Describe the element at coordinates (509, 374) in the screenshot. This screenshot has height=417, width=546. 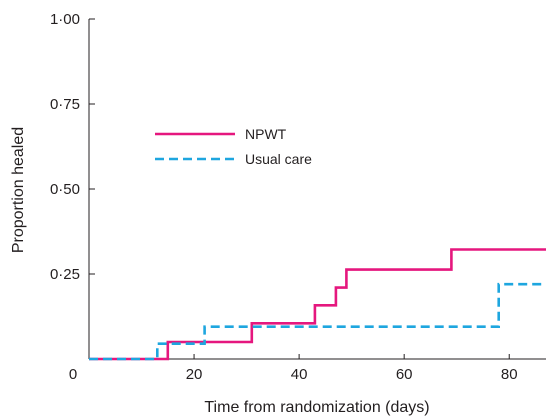
I see `x-tick-label: 80` at that location.